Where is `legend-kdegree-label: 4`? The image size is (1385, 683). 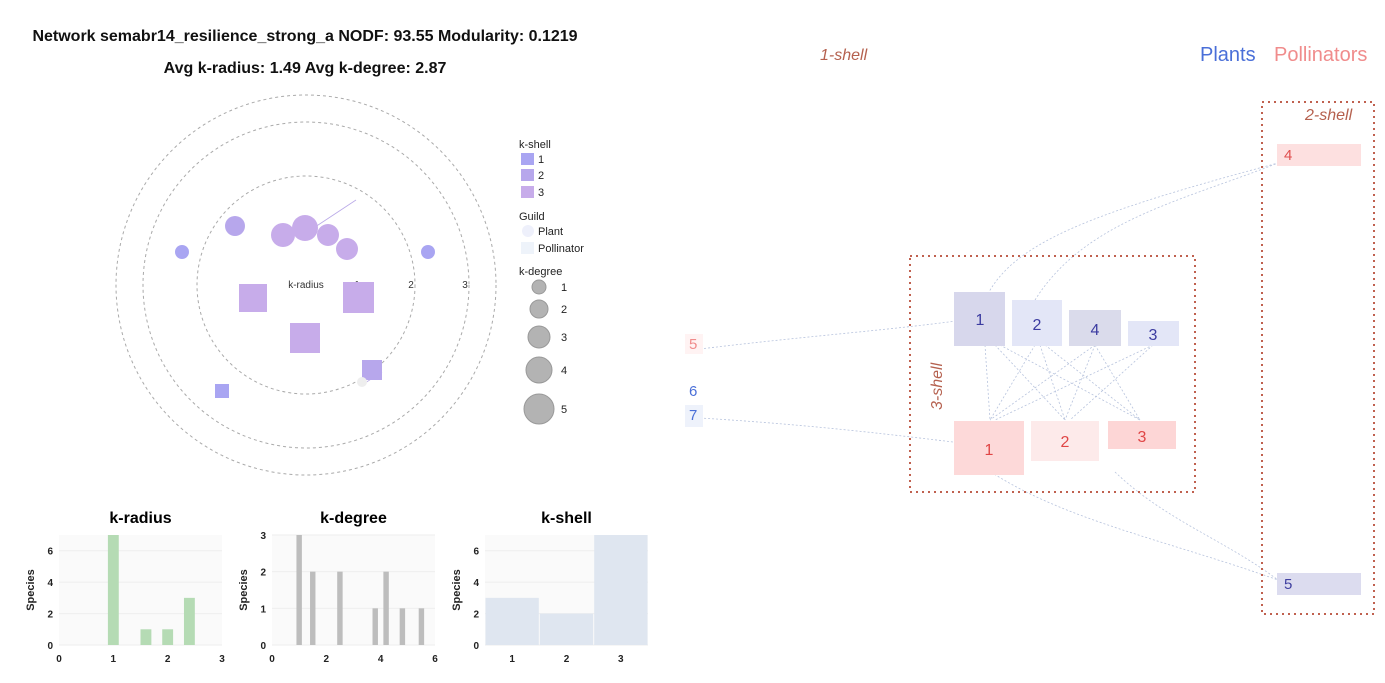
legend-kdegree-label: 4 is located at coordinates (564, 371).